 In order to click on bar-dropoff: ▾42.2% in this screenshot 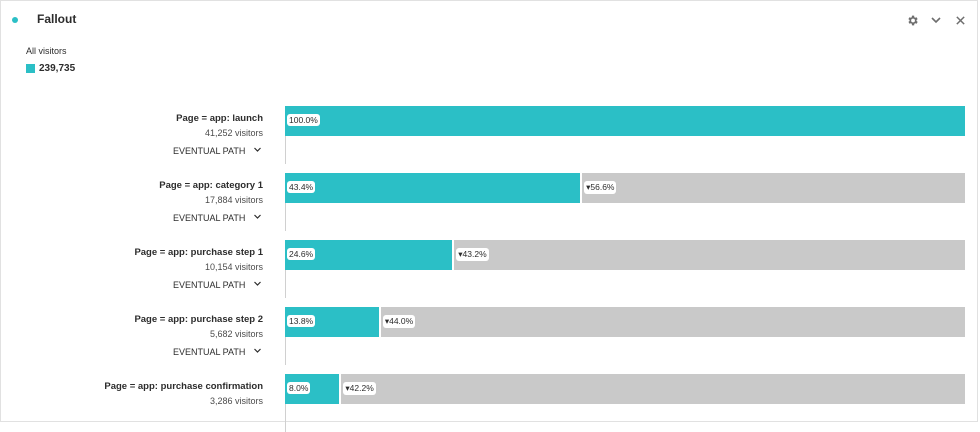, I will do `click(652, 389)`.